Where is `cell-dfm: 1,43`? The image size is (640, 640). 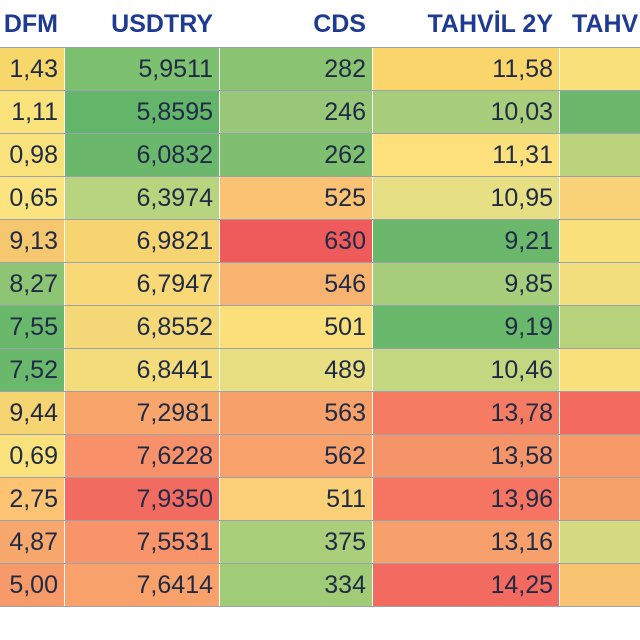
cell-dfm: 1,43 is located at coordinates (32, 69).